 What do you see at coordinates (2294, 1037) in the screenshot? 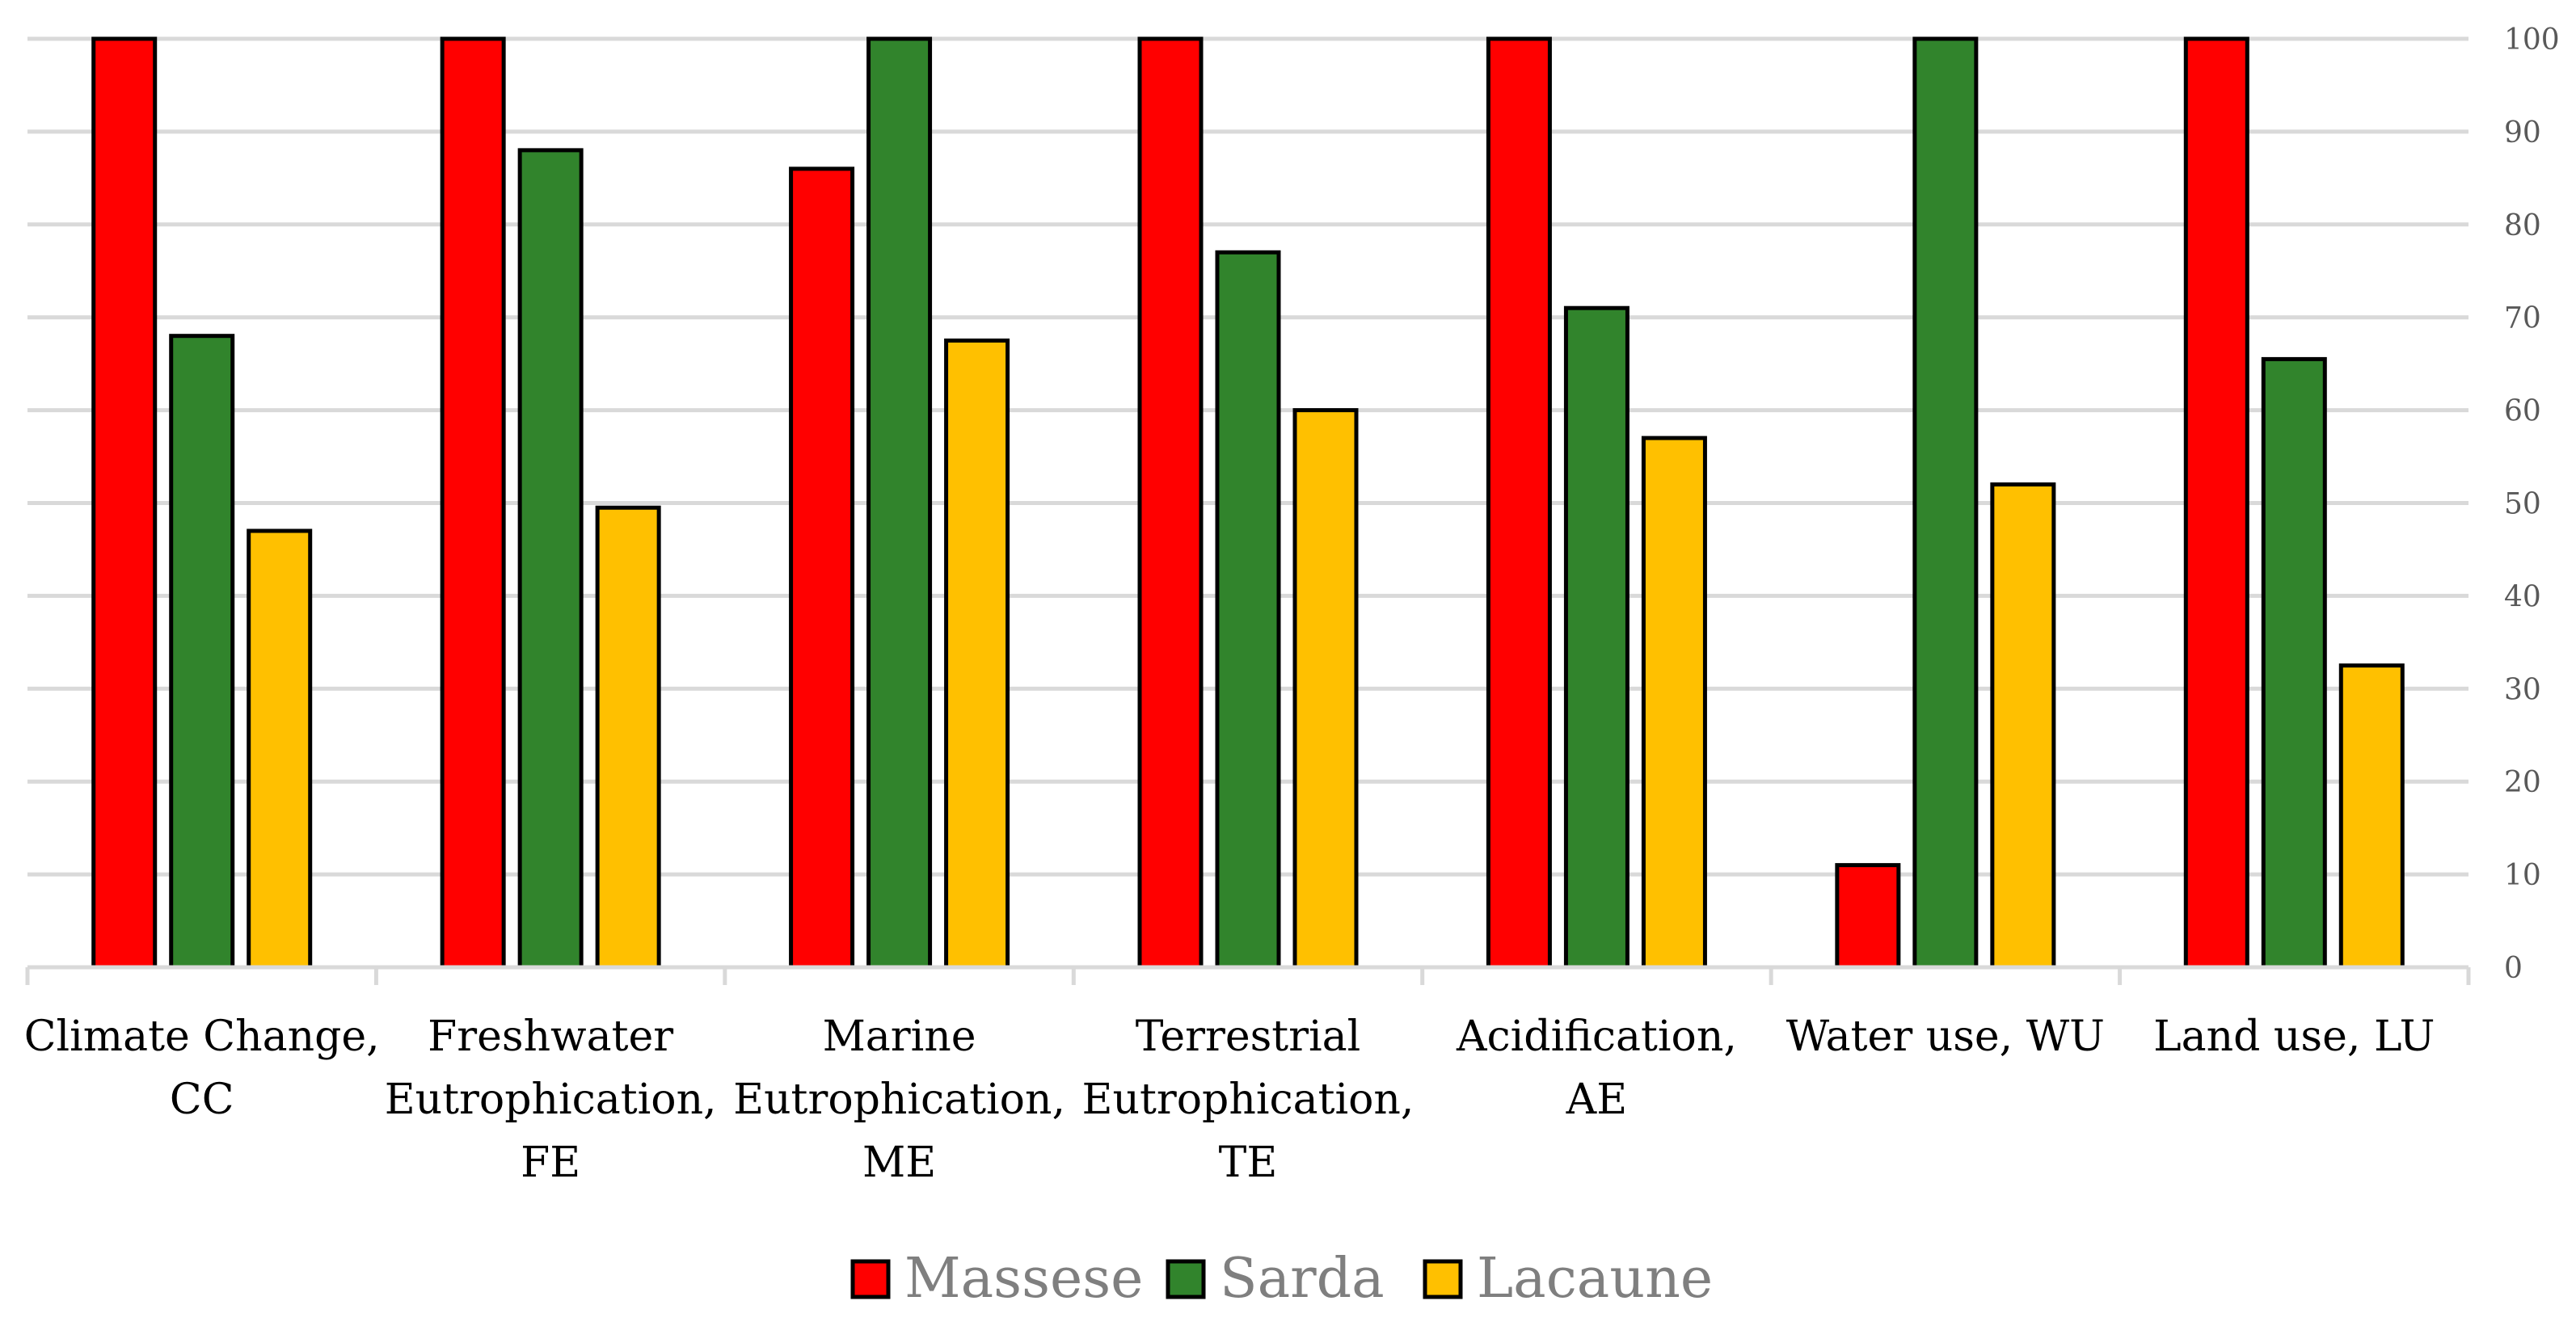
I see `category-label: Land use, LU` at bounding box center [2294, 1037].